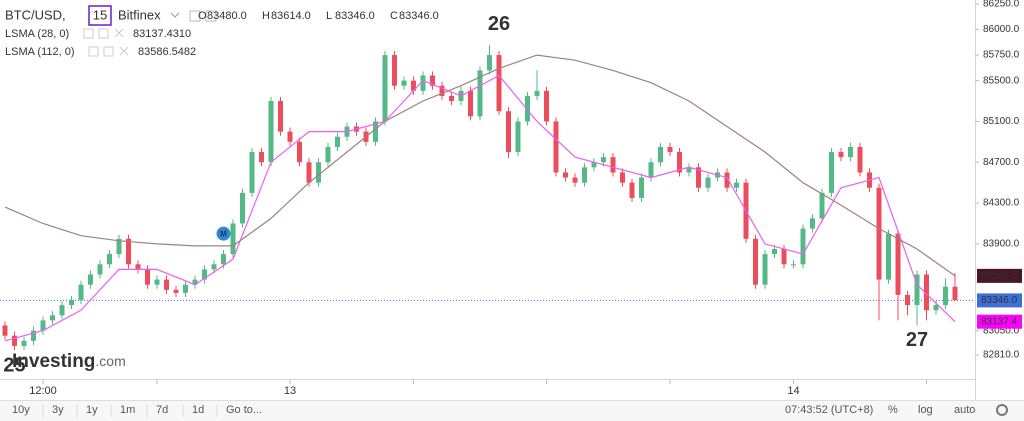 The width and height of the screenshot is (1024, 421). Describe the element at coordinates (1002, 410) in the screenshot. I see `settings-icon` at that location.